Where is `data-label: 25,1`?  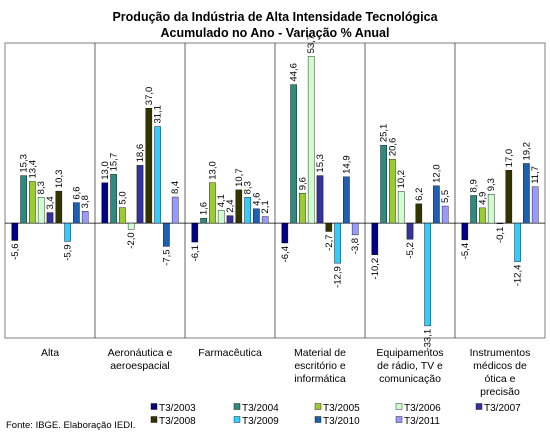
data-label: 25,1 is located at coordinates (384, 133).